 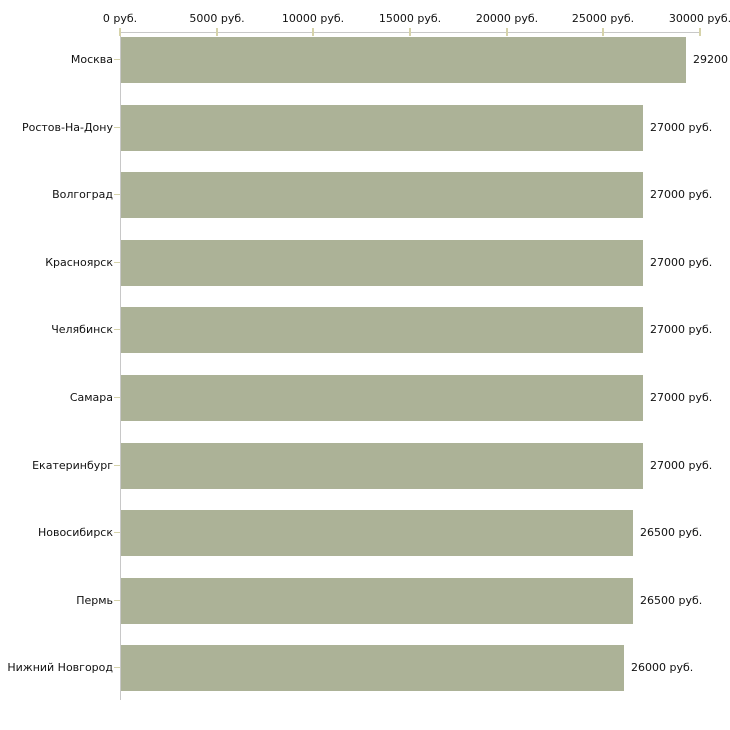 What do you see at coordinates (699, 18) in the screenshot?
I see `x-axis-tick-label: 30000 руб.` at bounding box center [699, 18].